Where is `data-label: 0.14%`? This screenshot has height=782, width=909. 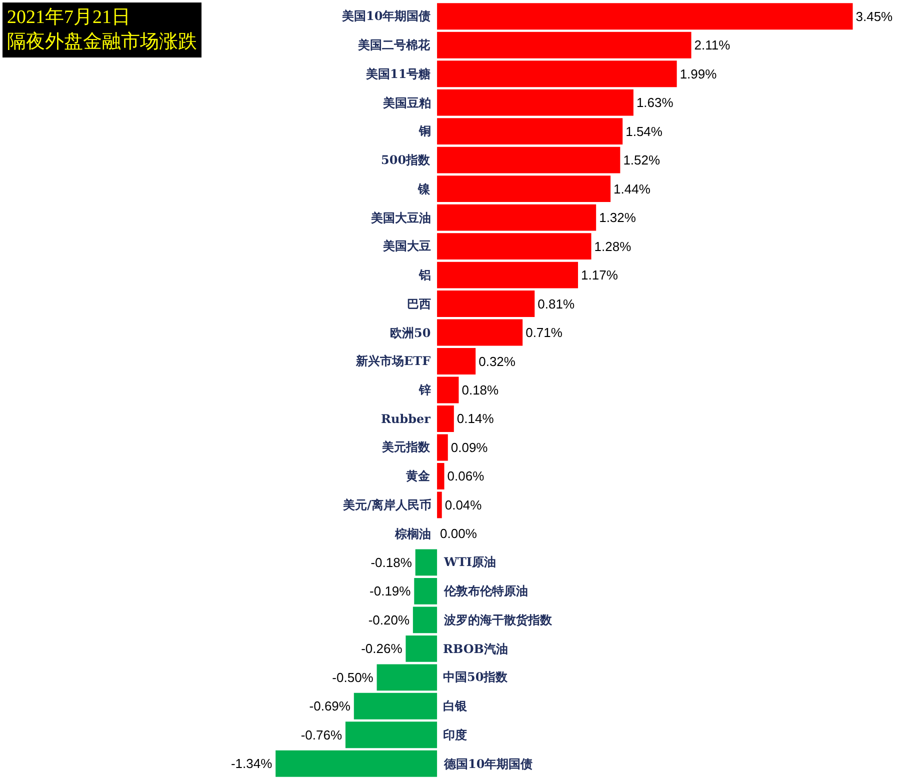
data-label: 0.14% is located at coordinates (475, 418).